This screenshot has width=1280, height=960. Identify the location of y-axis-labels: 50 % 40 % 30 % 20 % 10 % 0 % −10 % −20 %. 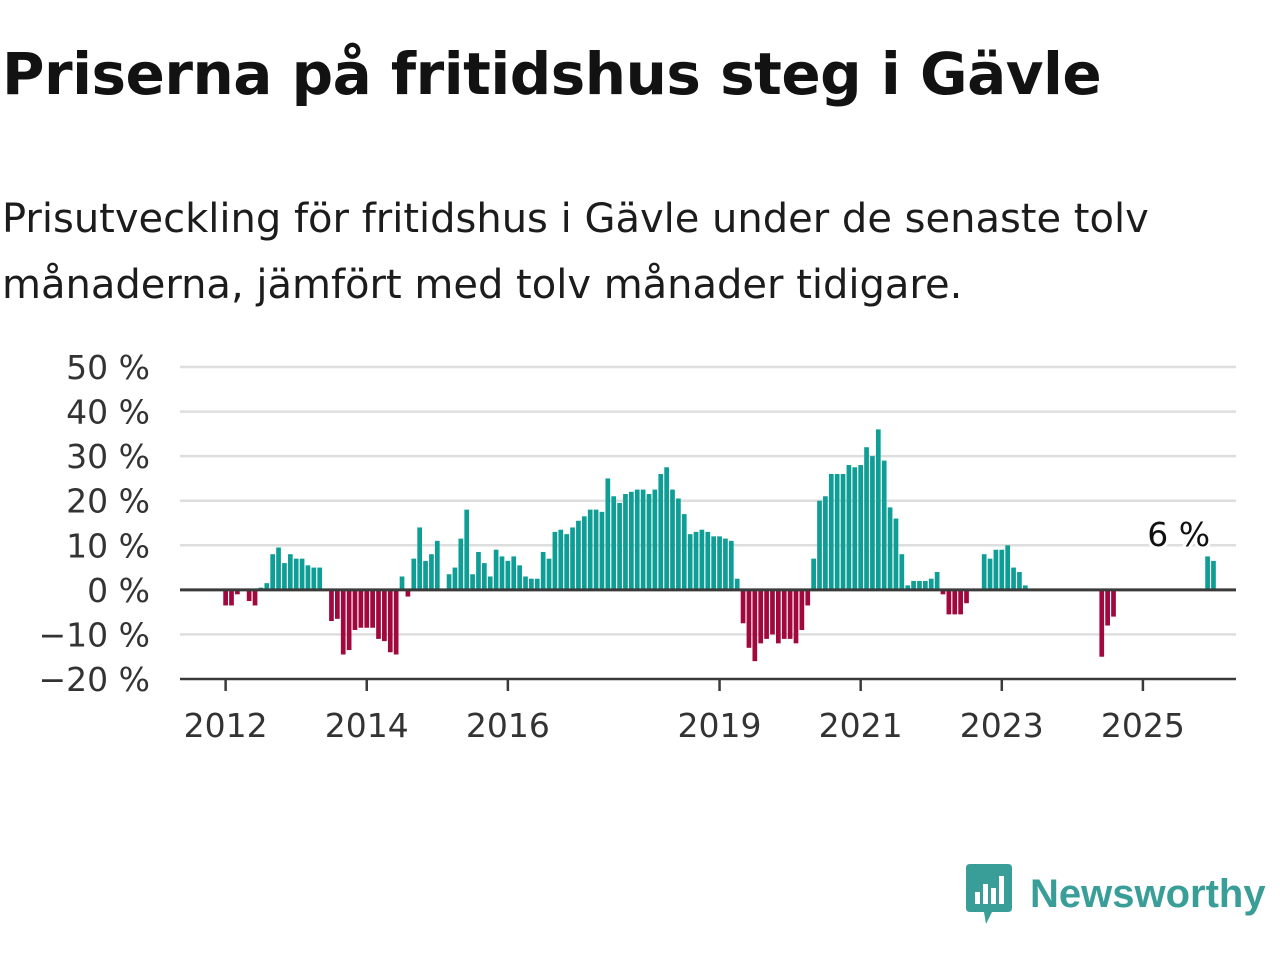
(95, 523).